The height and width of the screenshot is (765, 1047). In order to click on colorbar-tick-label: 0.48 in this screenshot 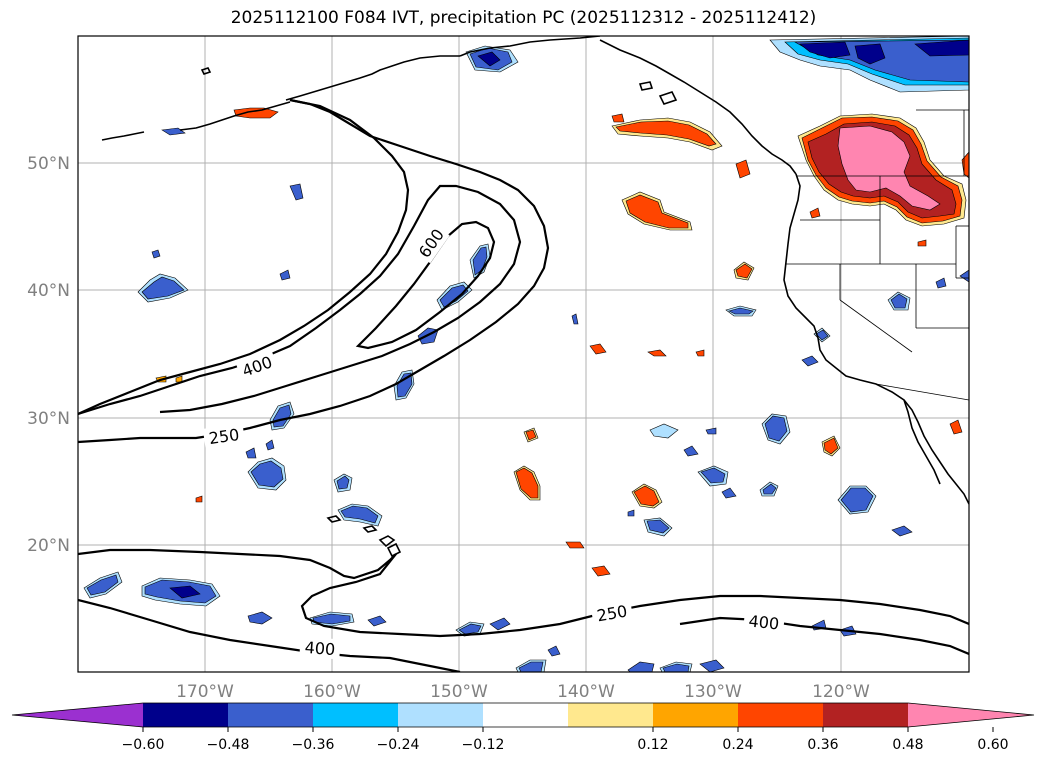, I will do `click(907, 745)`.